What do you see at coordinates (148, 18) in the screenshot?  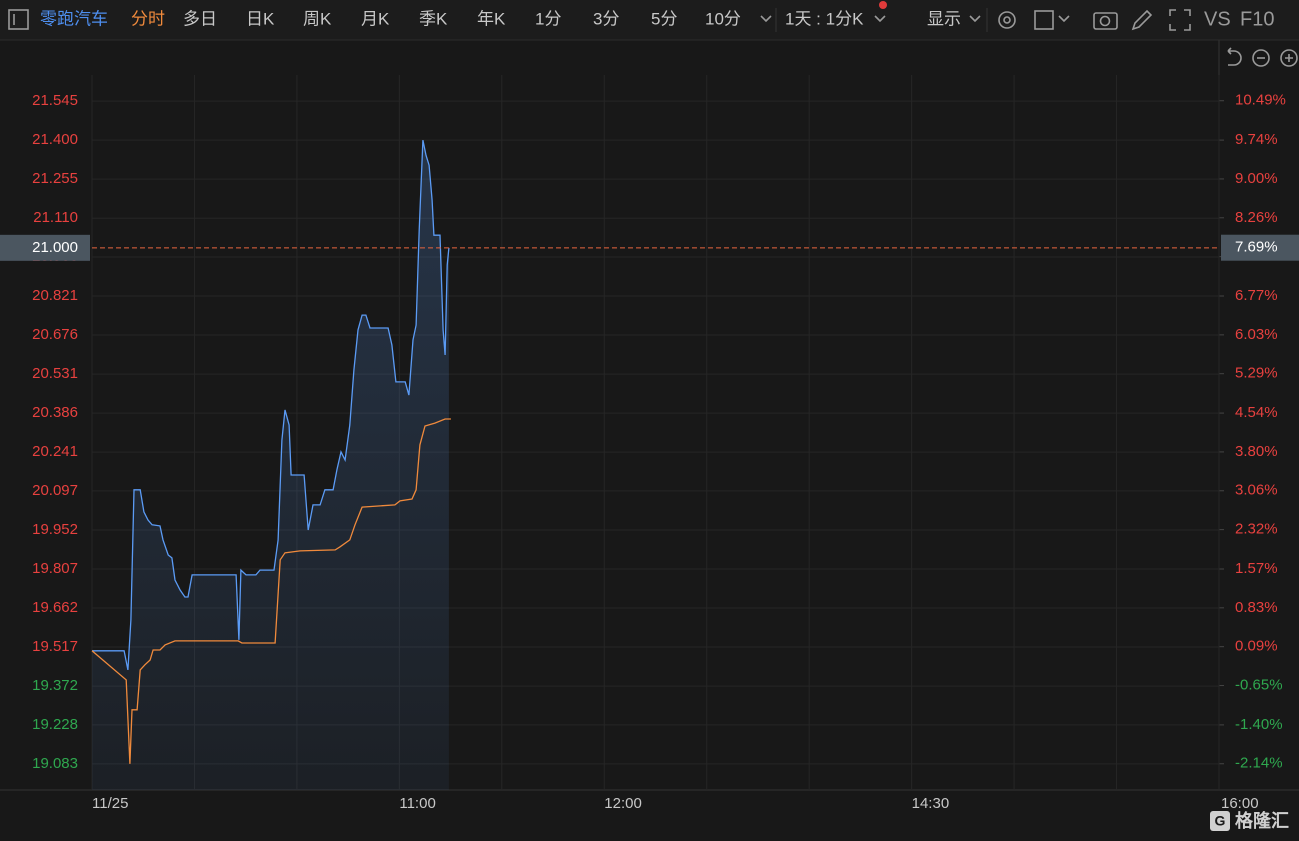 I see `period-tab: 分时` at bounding box center [148, 18].